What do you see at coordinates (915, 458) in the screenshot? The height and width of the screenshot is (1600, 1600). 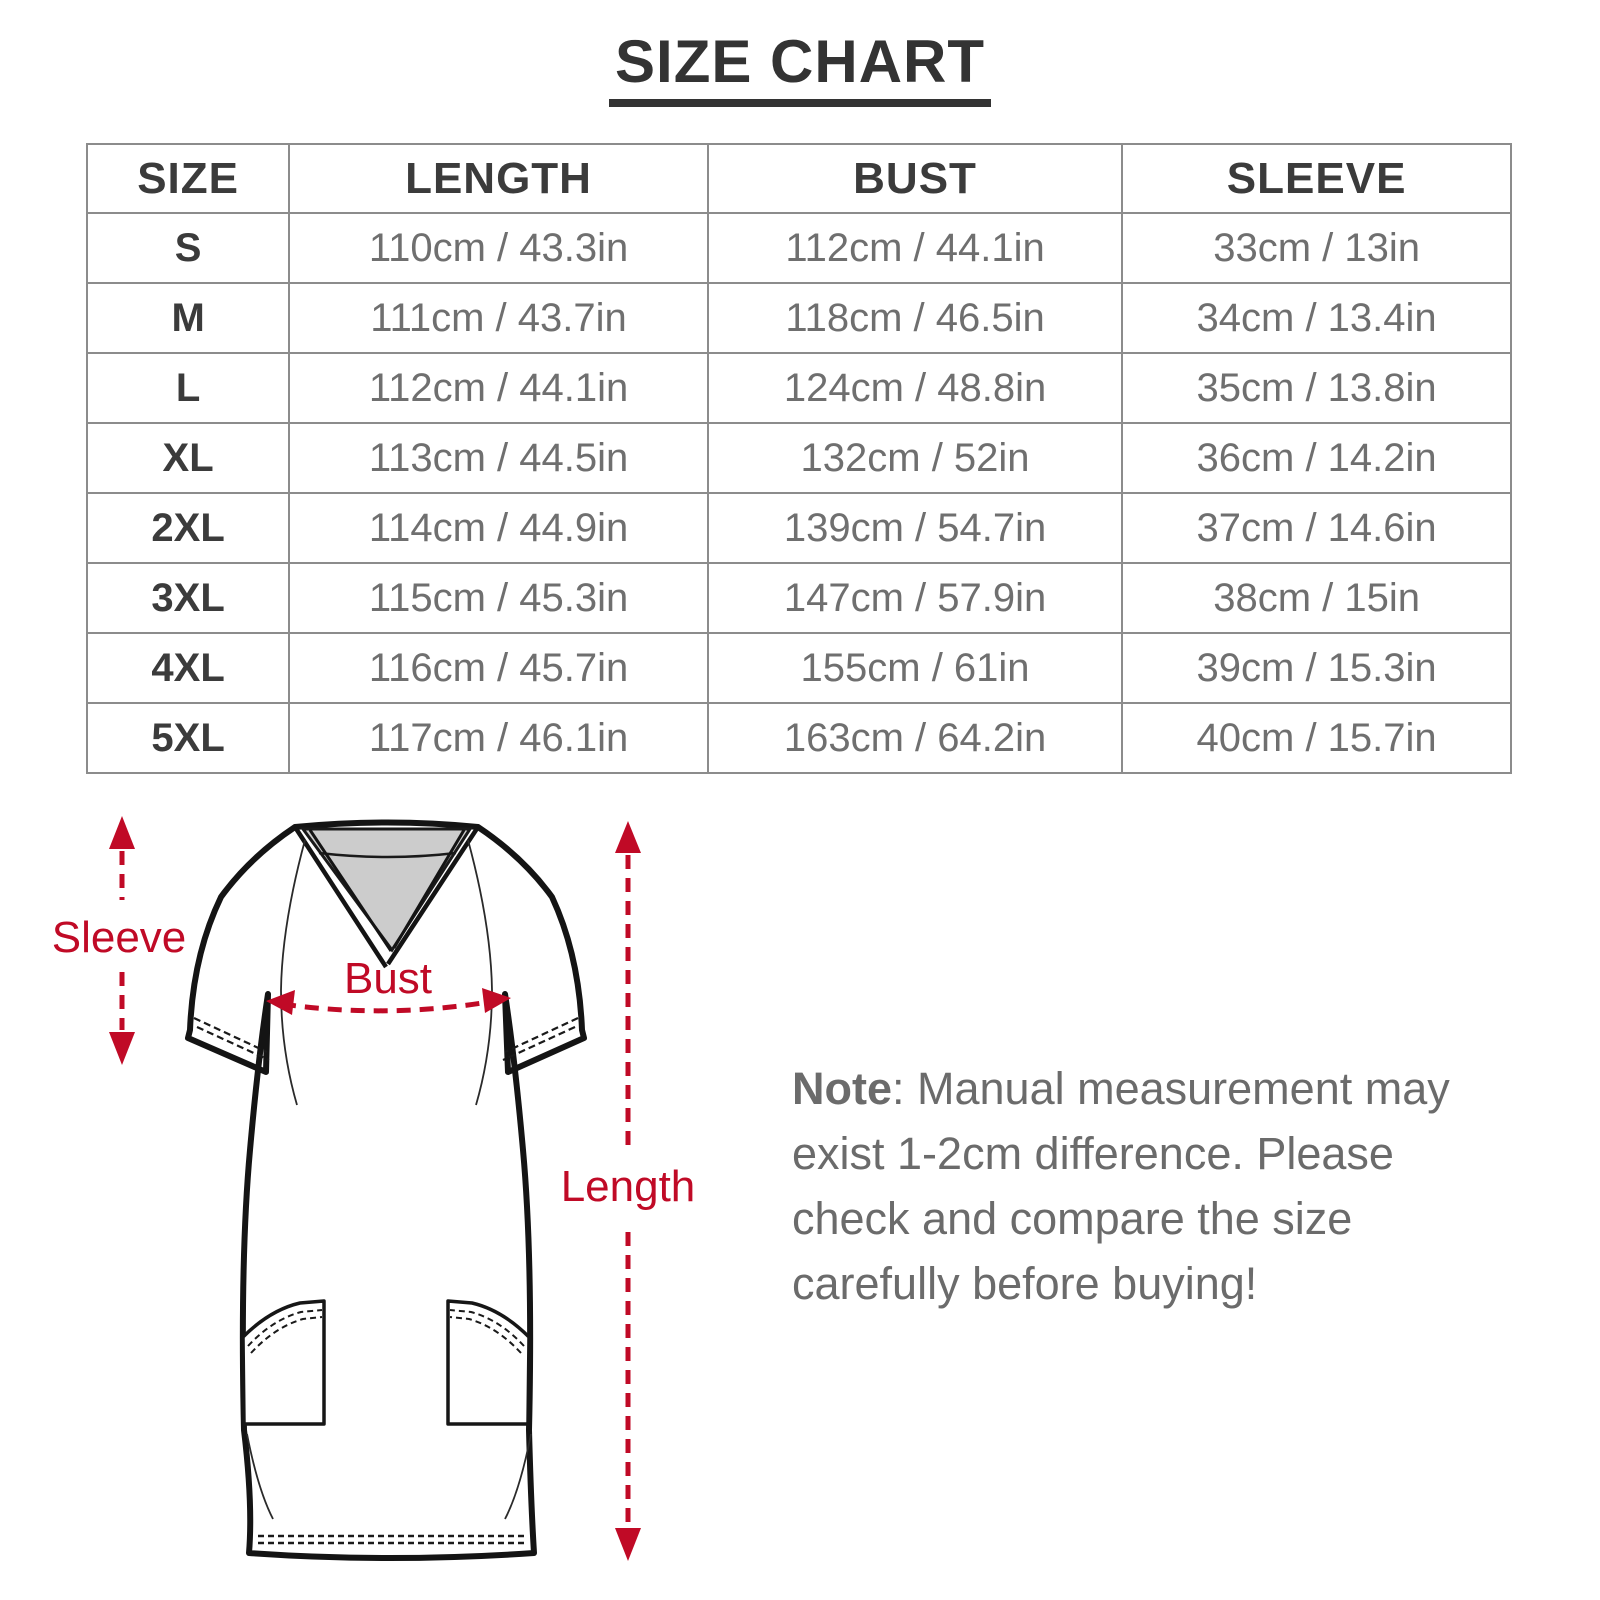 I see `bust-cell: 132cm / 52in` at bounding box center [915, 458].